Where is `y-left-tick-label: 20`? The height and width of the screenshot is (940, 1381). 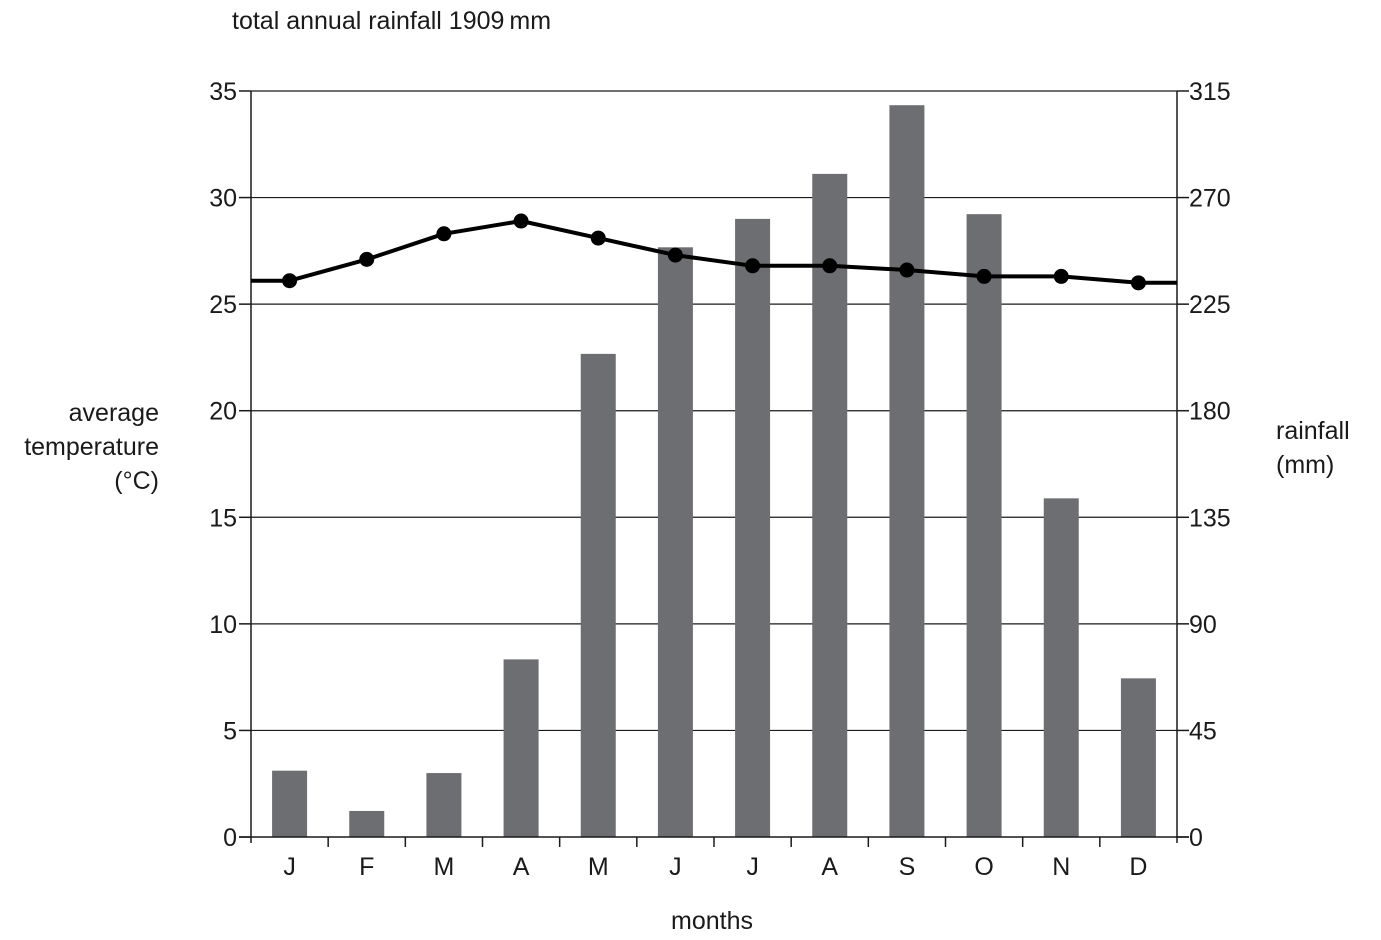
y-left-tick-label: 20 is located at coordinates (223, 412).